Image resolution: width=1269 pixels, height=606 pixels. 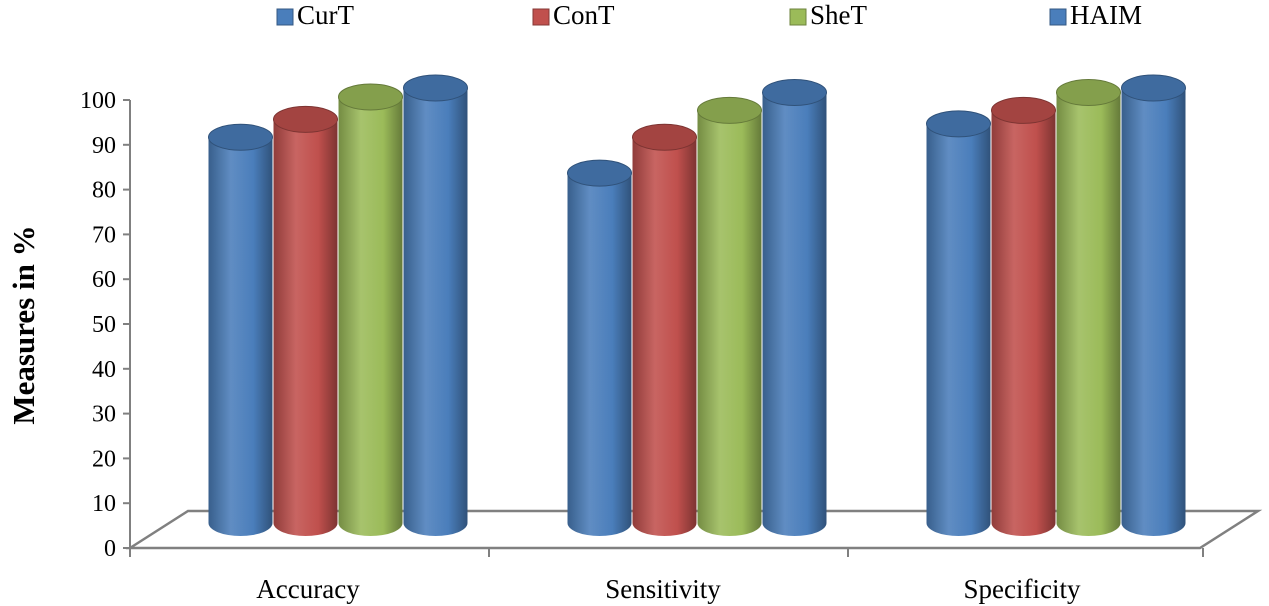 What do you see at coordinates (110, 549) in the screenshot?
I see `y-tick-label: 0` at bounding box center [110, 549].